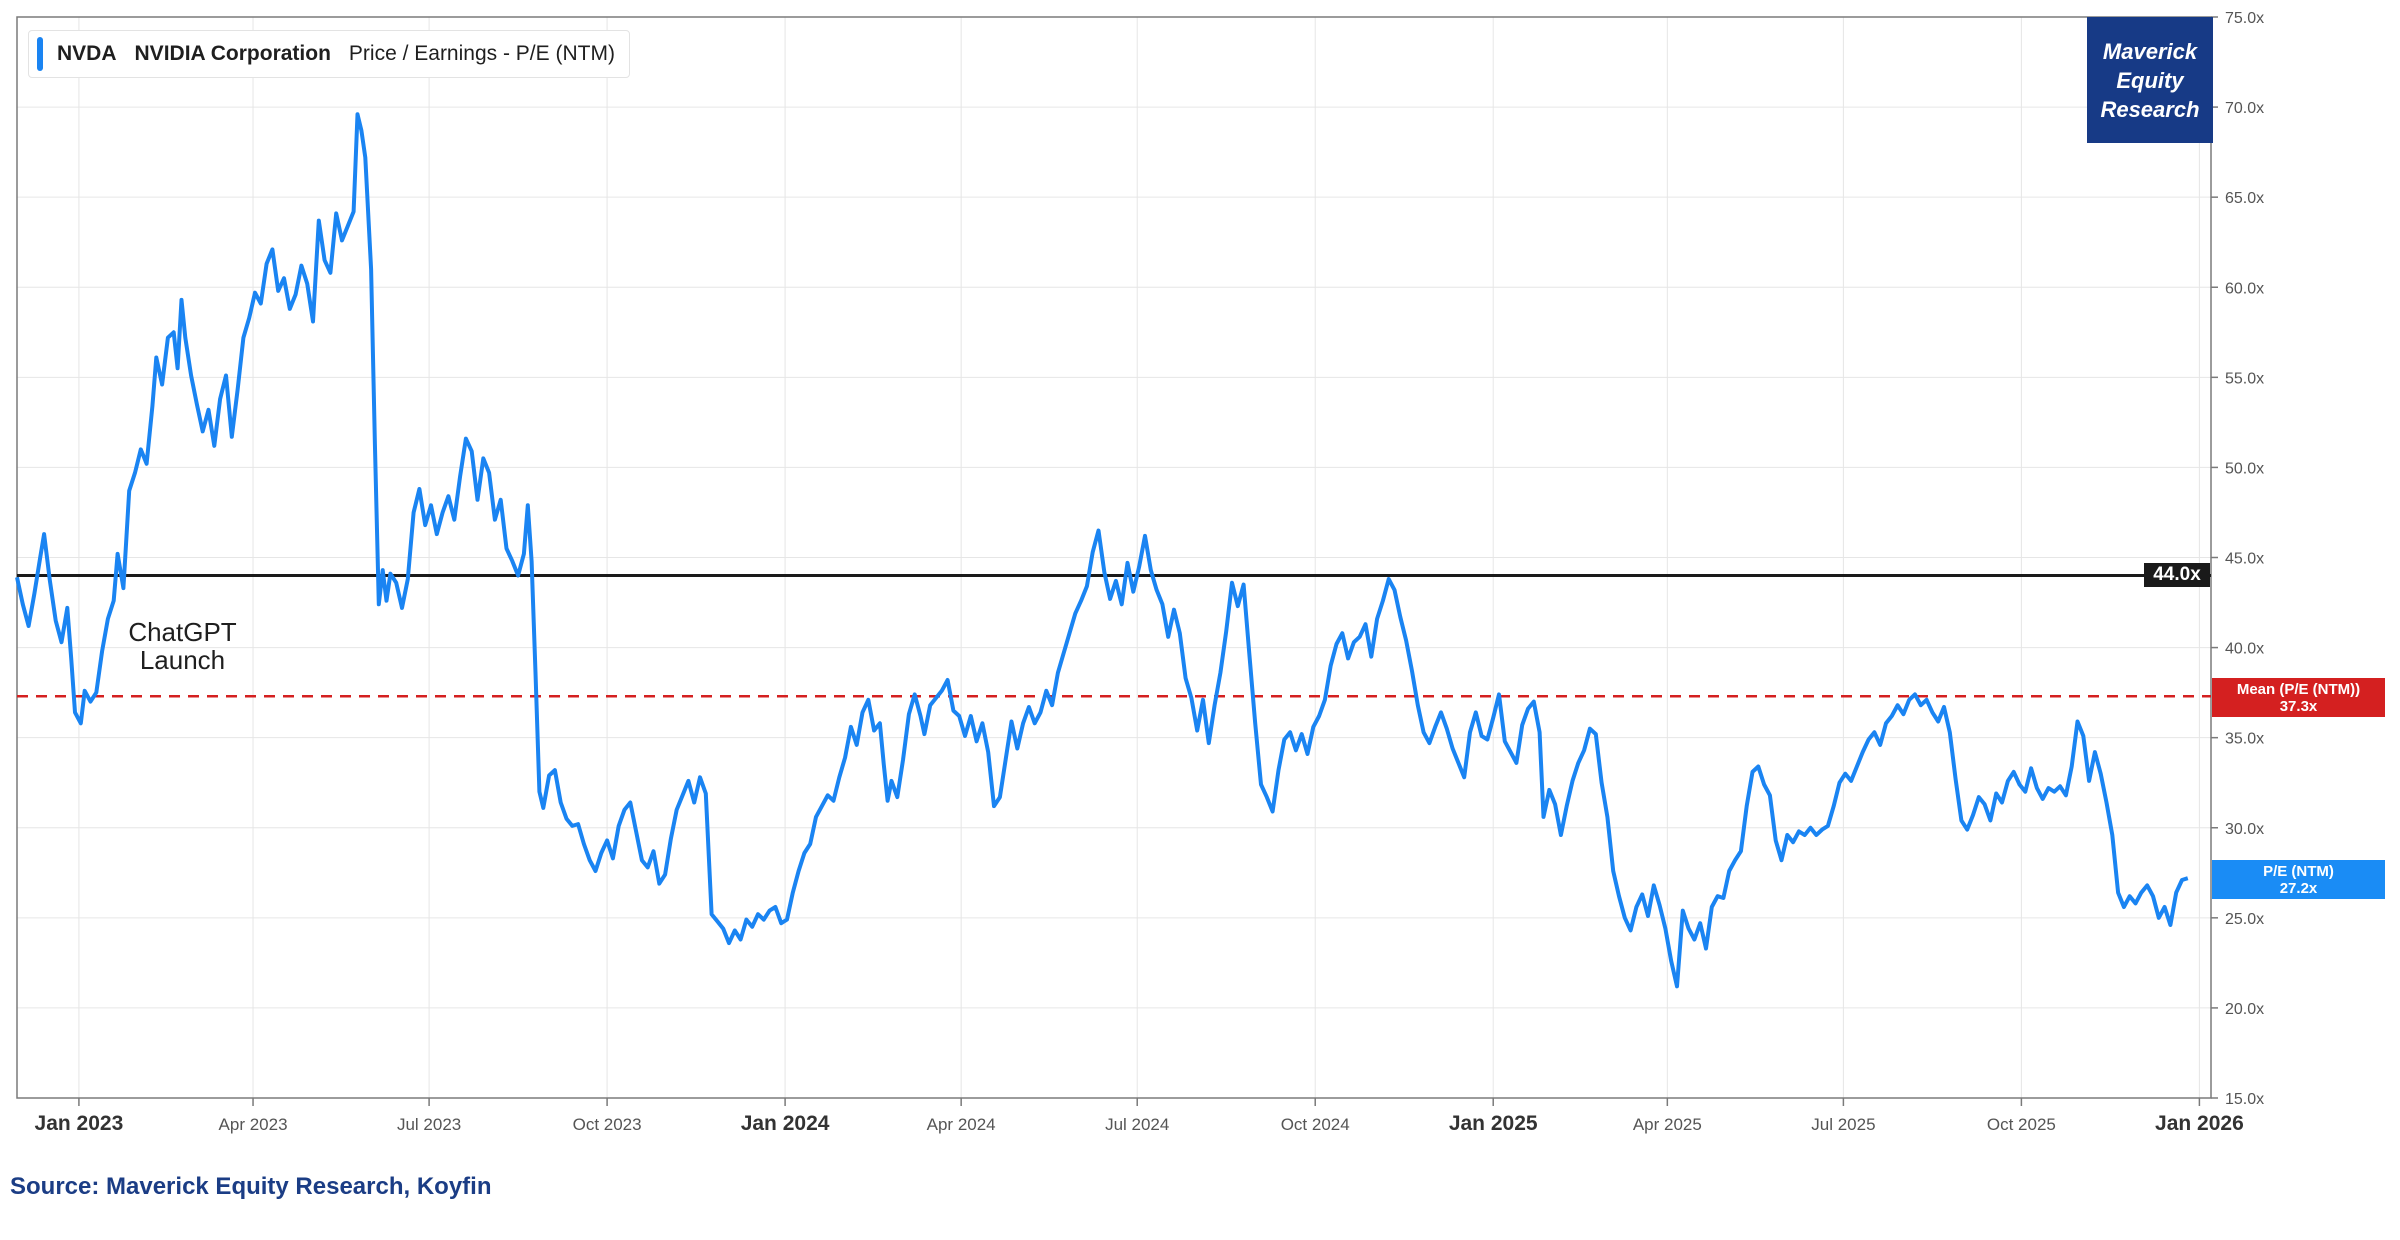  What do you see at coordinates (232, 53) in the screenshot?
I see `legend-company: NVIDIA Corporation` at bounding box center [232, 53].